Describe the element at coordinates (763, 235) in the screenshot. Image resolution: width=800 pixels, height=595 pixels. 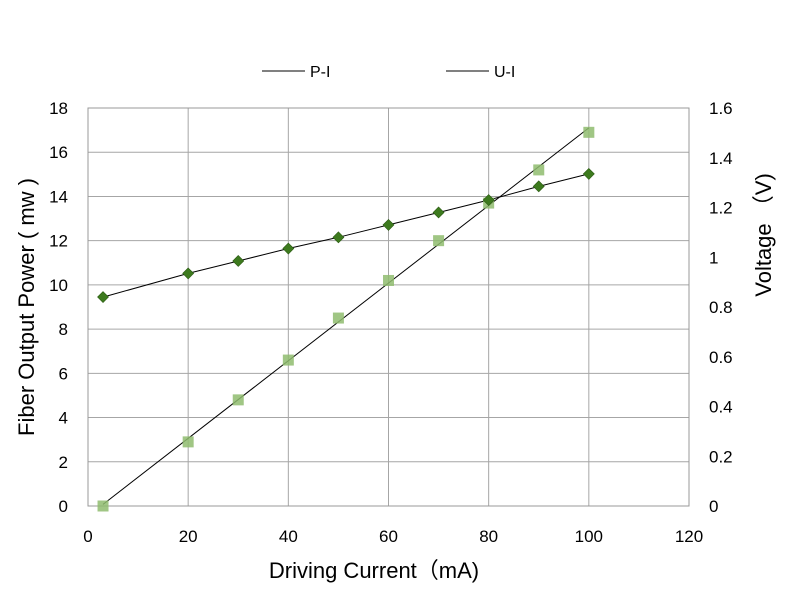
I see `y-axis-right-title: Voltage （V)` at that location.